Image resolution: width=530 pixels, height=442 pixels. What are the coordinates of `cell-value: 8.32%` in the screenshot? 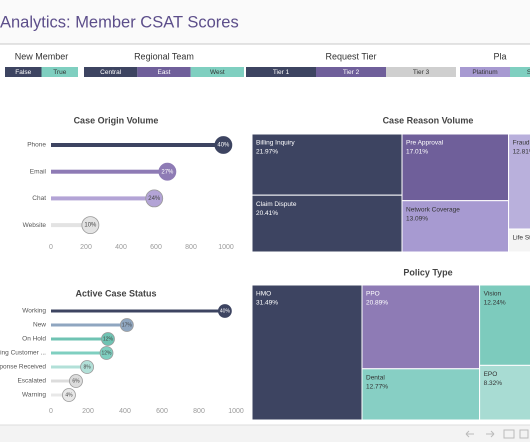 It's located at (493, 383).